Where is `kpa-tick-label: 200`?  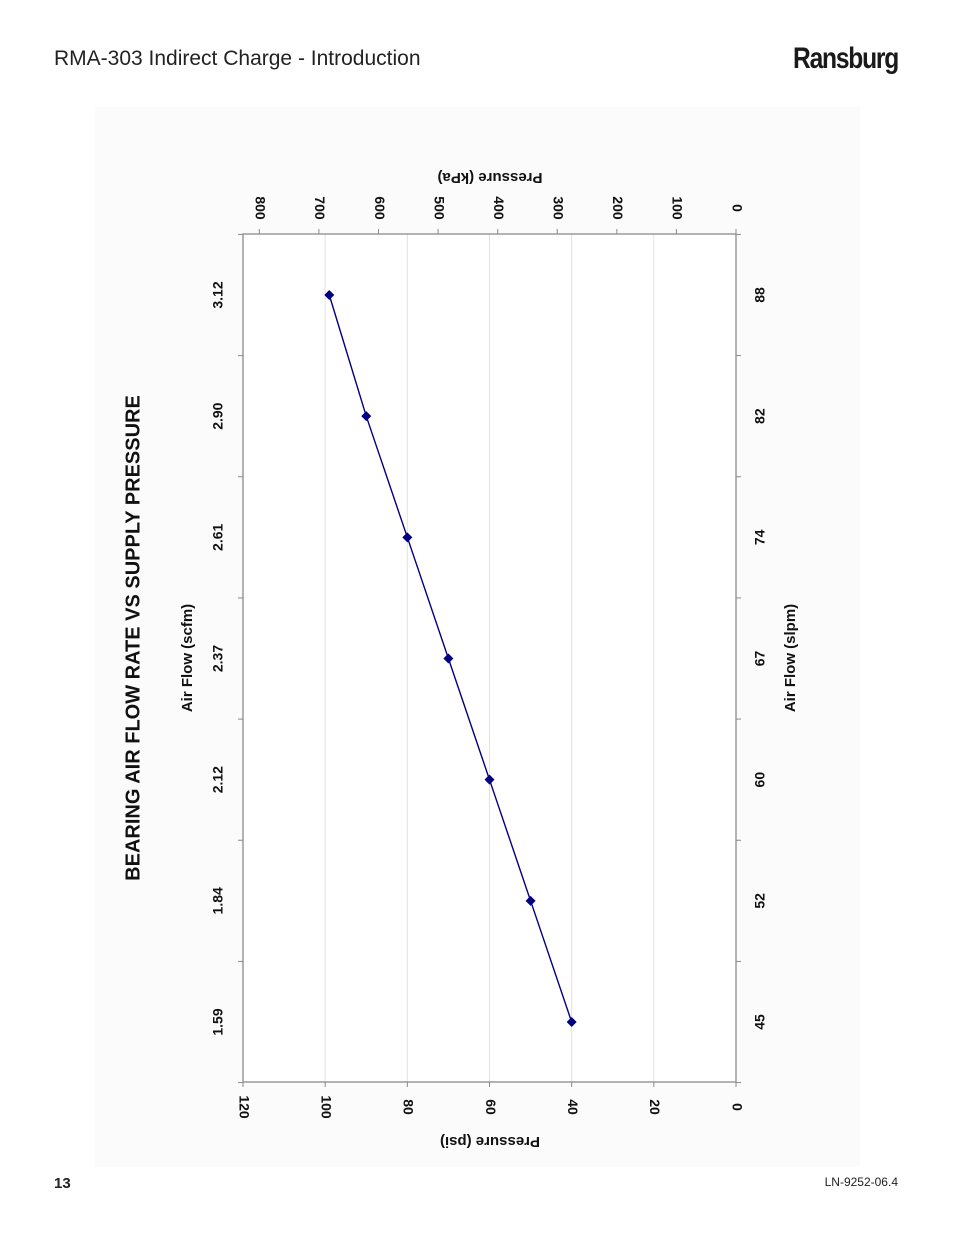 kpa-tick-label: 200 is located at coordinates (618, 208).